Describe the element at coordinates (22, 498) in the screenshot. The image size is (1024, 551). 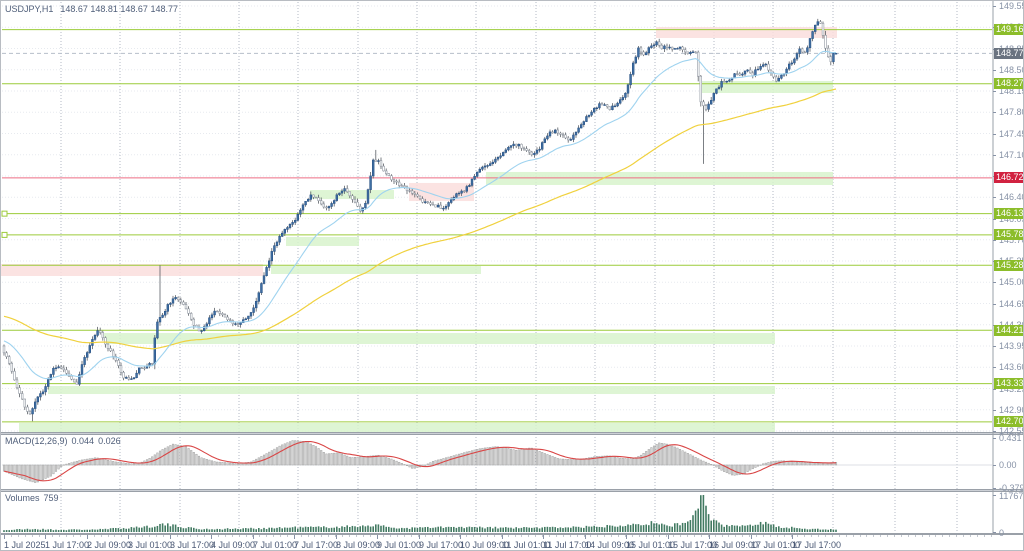
I see `volumes-name: Volumes` at that location.